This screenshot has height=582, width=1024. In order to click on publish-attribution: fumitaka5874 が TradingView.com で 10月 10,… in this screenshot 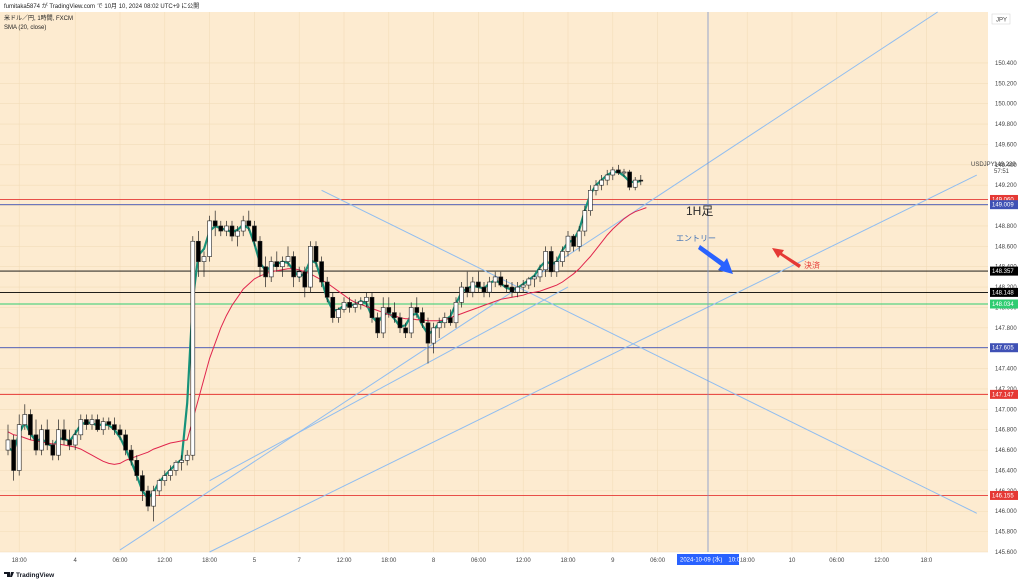, I will do `click(101, 6)`.